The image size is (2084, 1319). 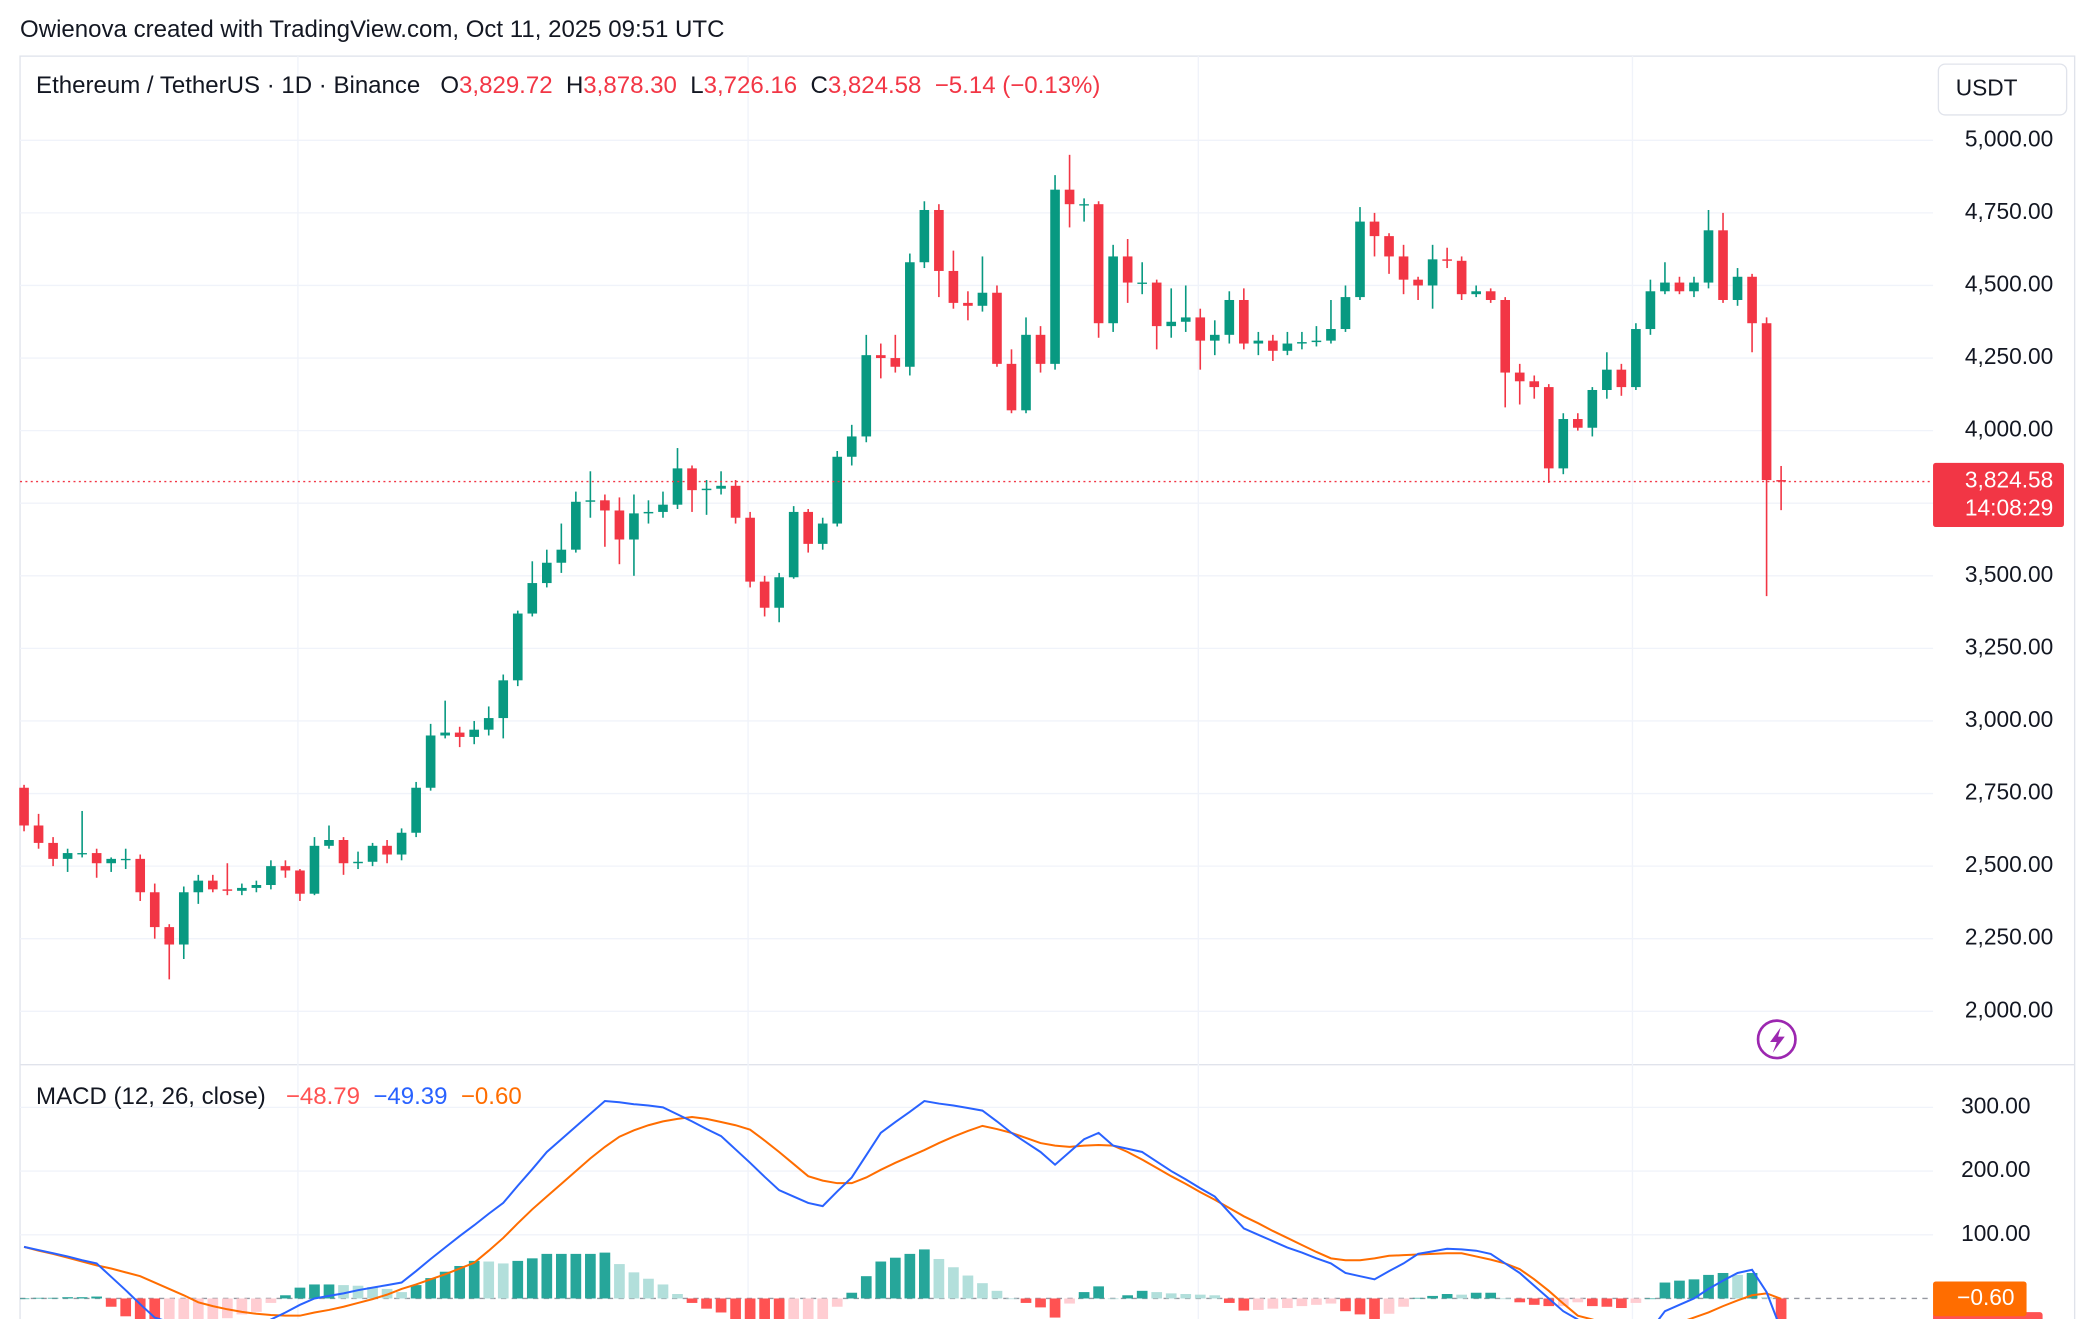 I want to click on y-tick-label: 2,500.00, so click(x=2009, y=864).